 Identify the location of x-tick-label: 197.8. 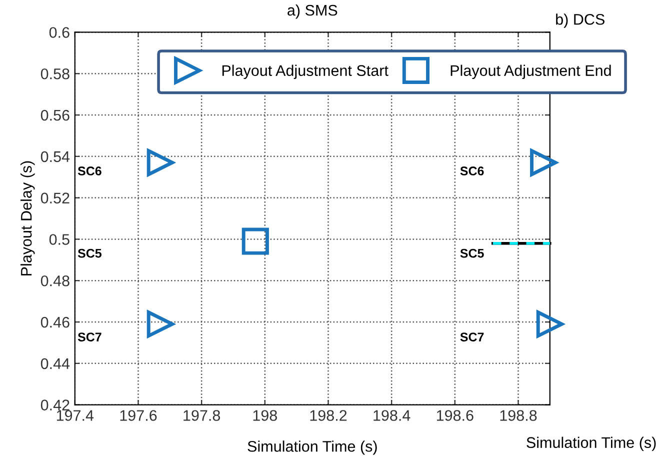
(202, 415).